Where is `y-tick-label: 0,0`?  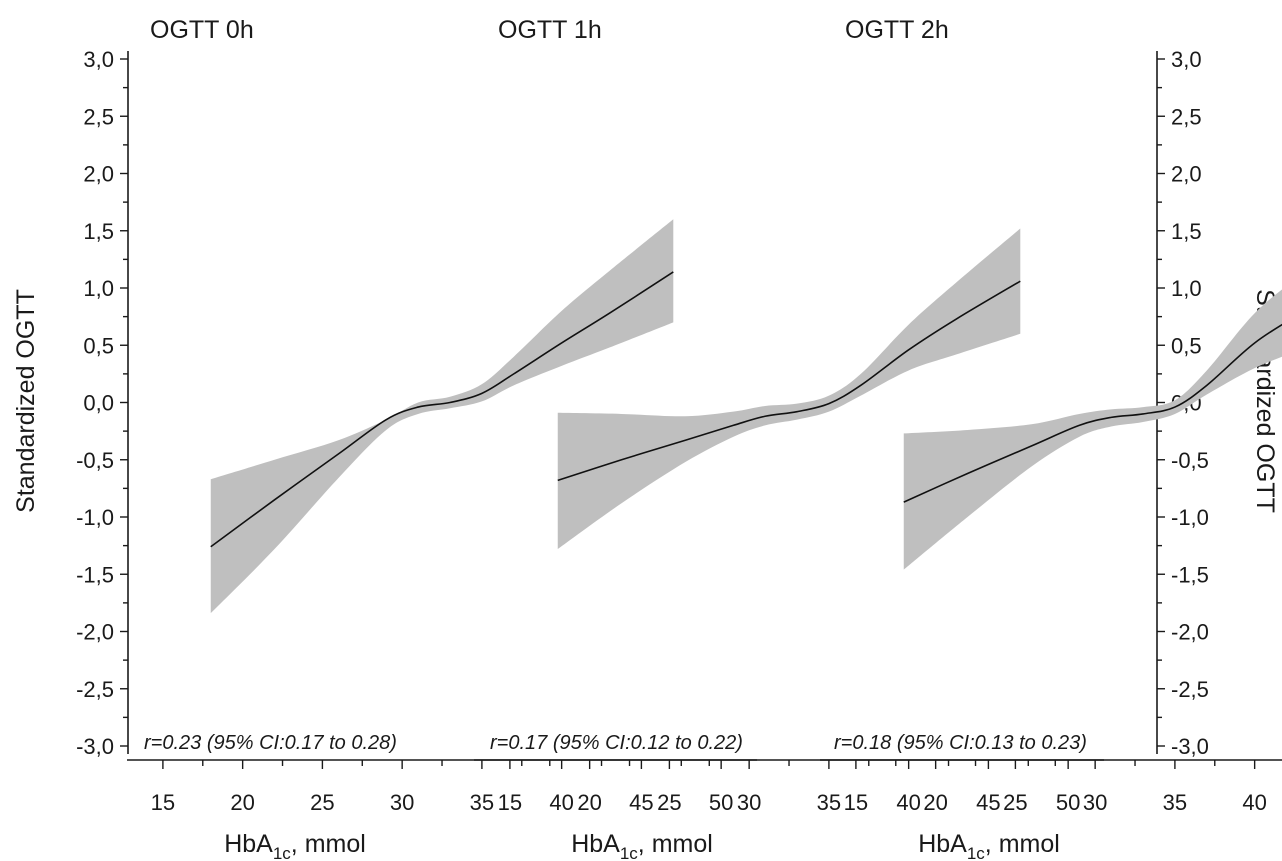
y-tick-label: 0,0 is located at coordinates (98, 403).